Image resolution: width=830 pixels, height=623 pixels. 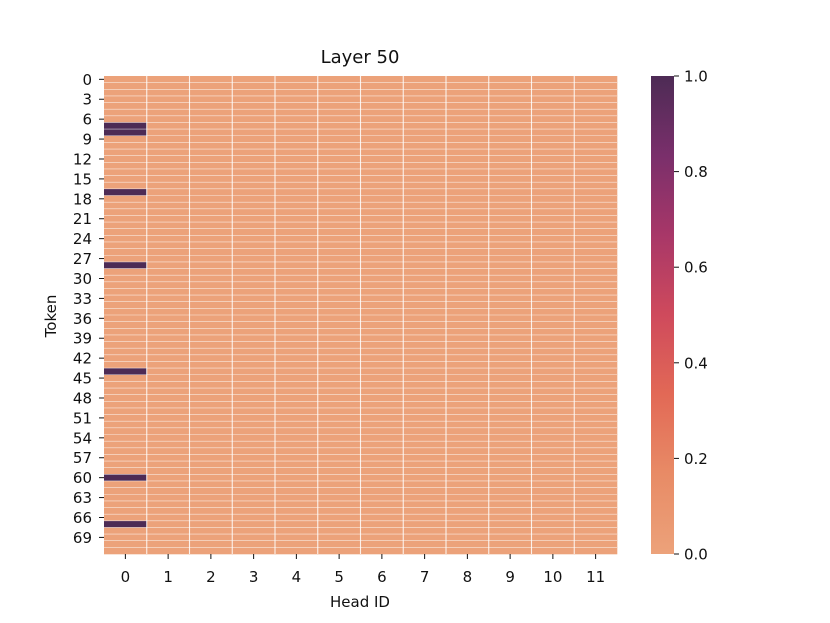 I want to click on y-tick-label: 24, so click(x=82, y=239).